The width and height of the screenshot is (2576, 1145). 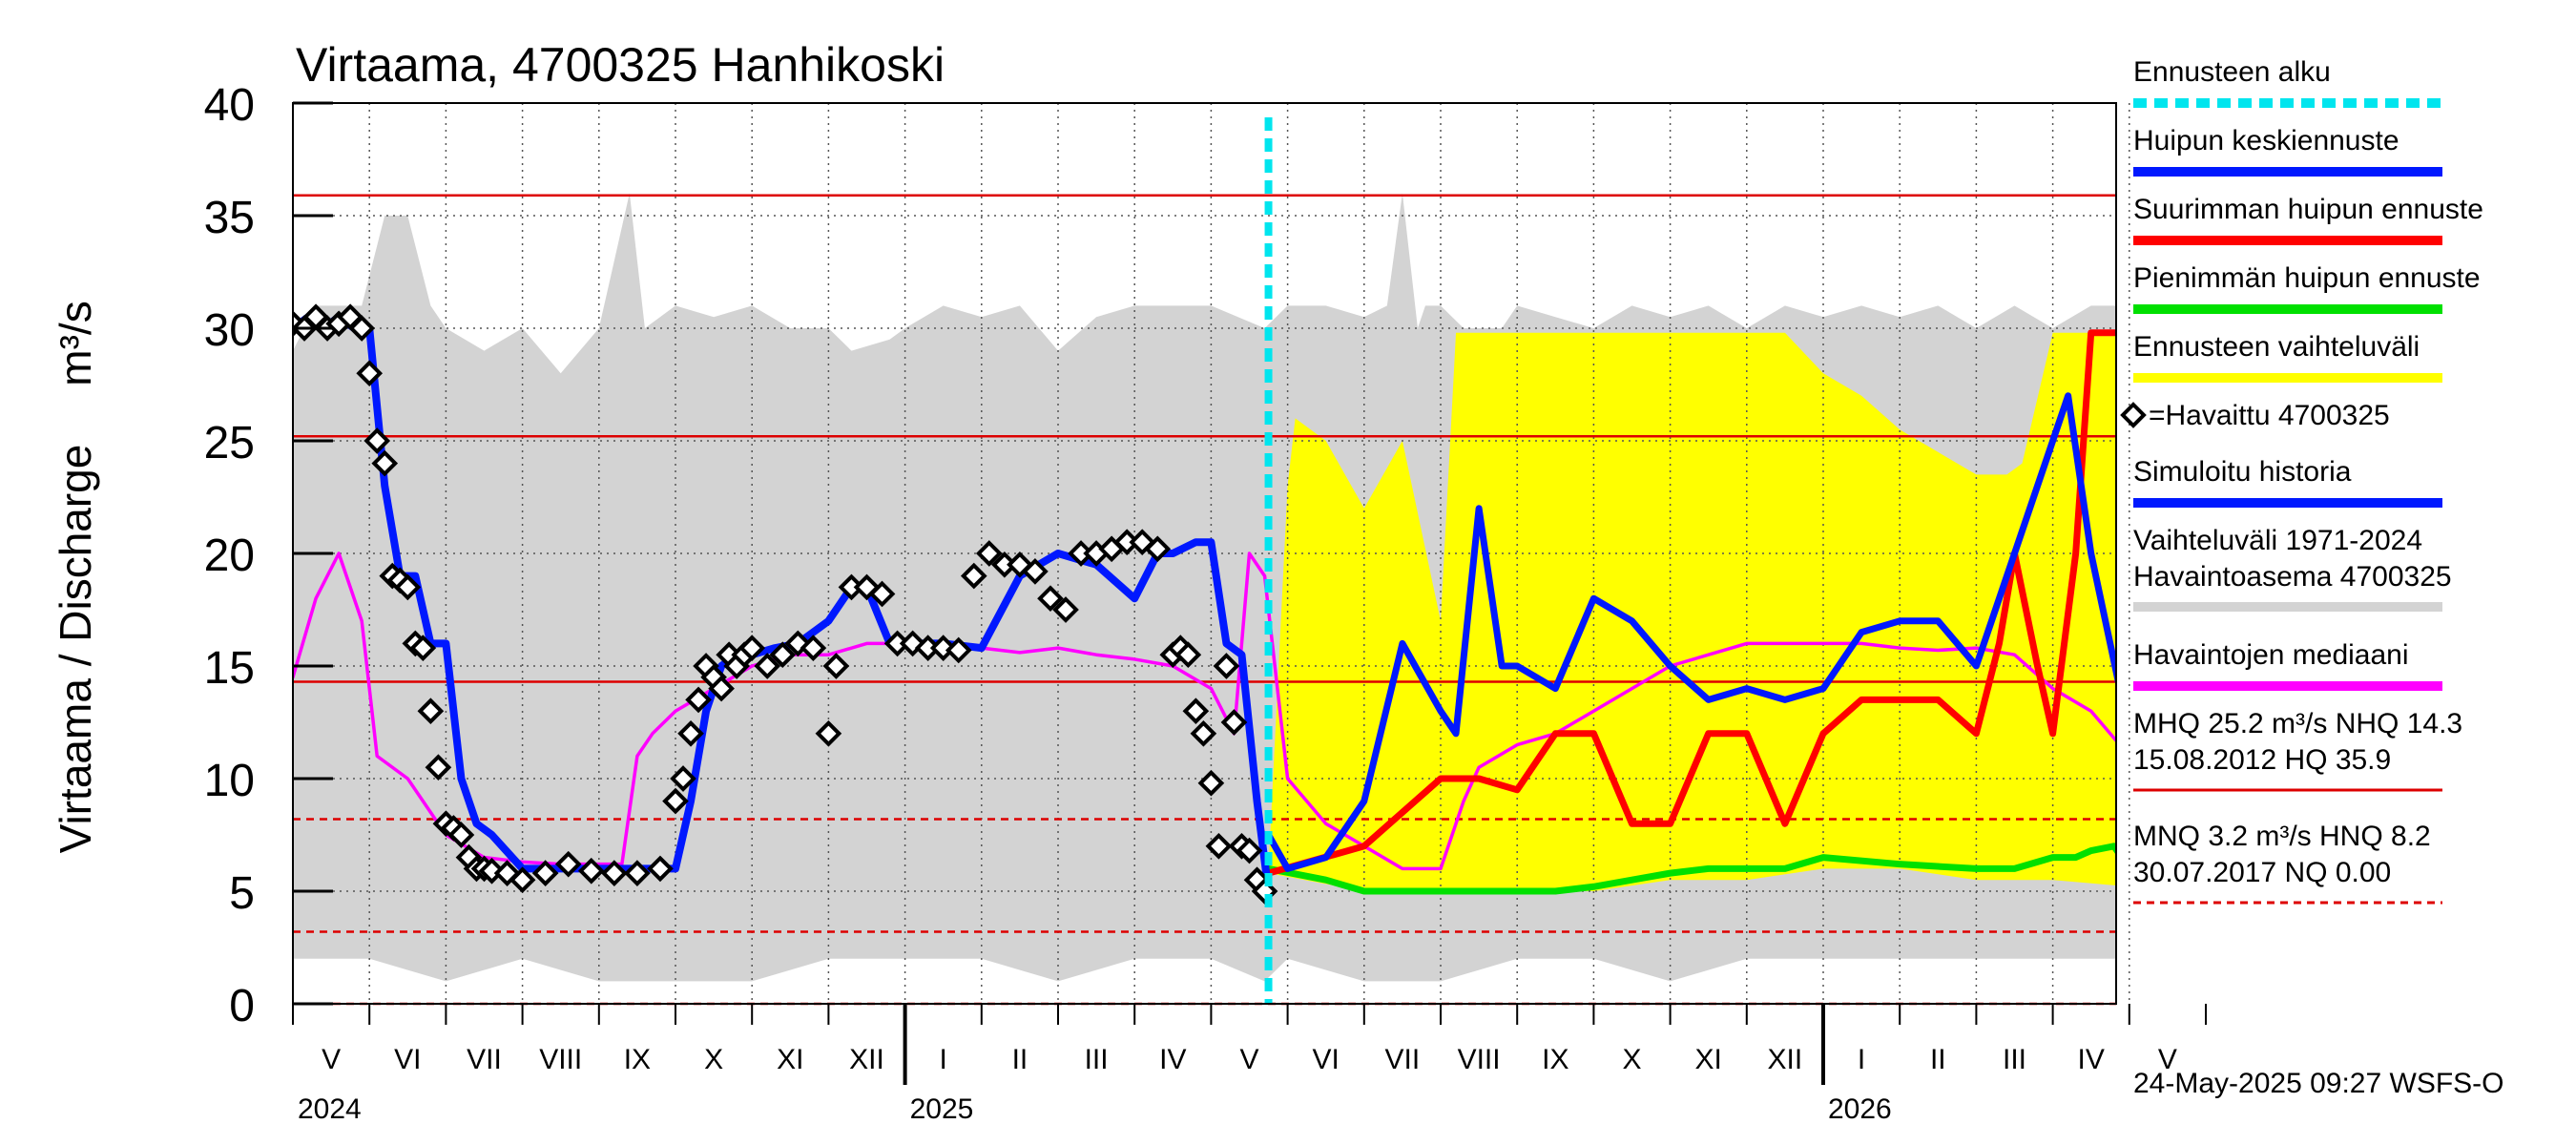 I want to click on legend-item-observed: =Havaittu 4700325, so click(x=2269, y=416).